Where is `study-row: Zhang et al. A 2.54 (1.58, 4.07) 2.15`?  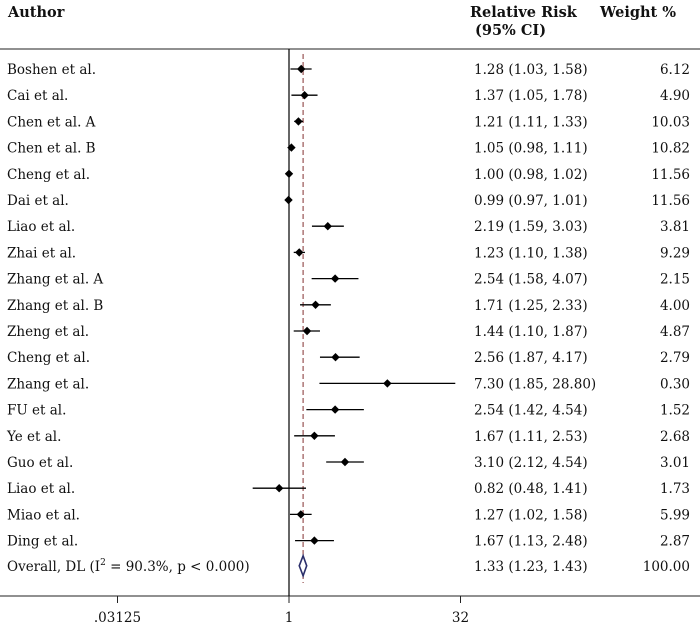
study-row: Zhang et al. A 2.54 (1.58, 4.07) 2.15 is located at coordinates (348, 280).